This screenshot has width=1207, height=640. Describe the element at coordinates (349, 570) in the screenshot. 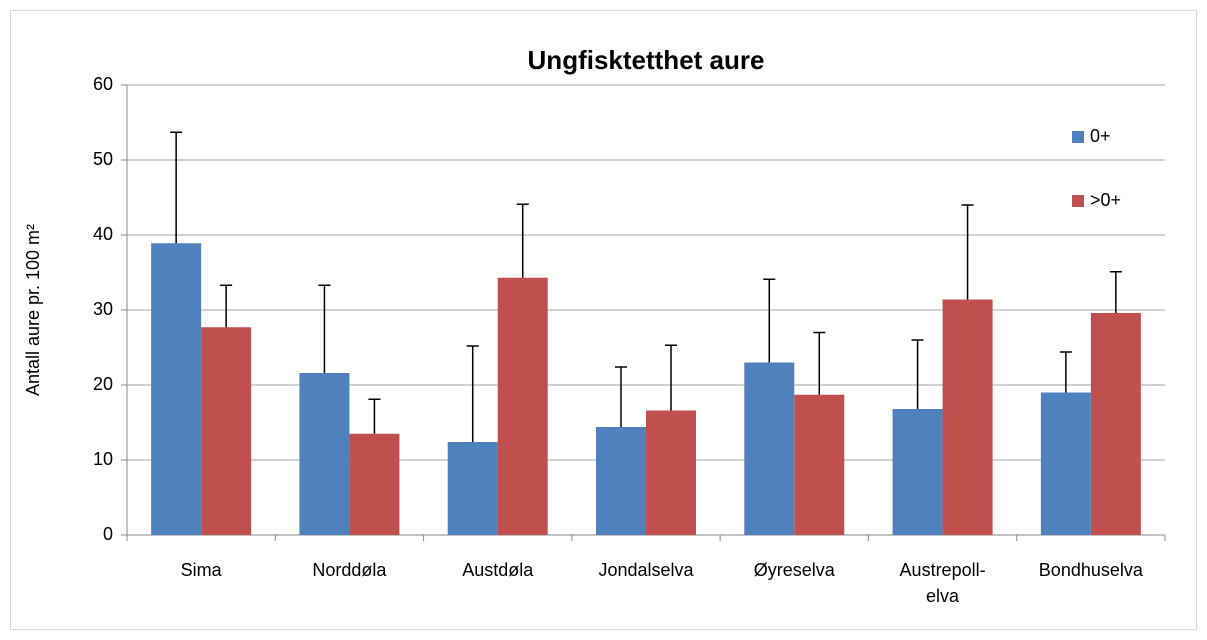

I see `x-tick-label: Norddøla` at that location.